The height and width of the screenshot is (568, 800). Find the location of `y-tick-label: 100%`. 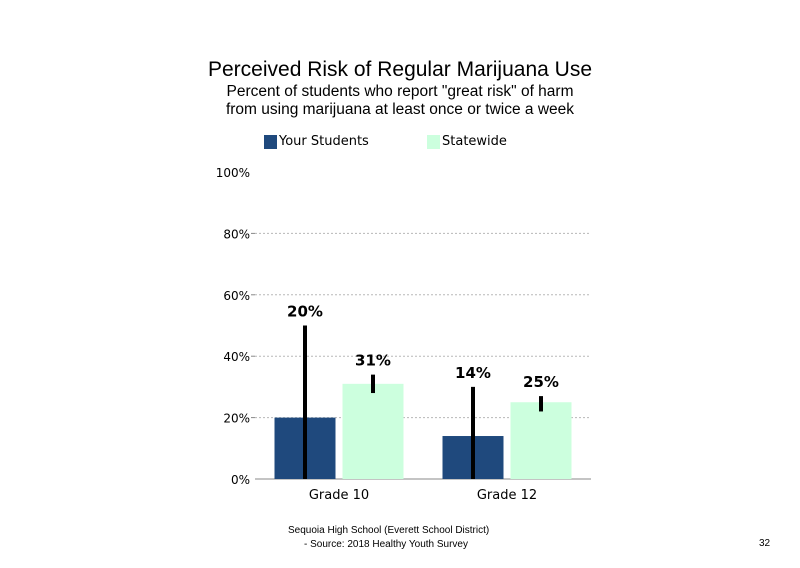

y-tick-label: 100% is located at coordinates (233, 173).